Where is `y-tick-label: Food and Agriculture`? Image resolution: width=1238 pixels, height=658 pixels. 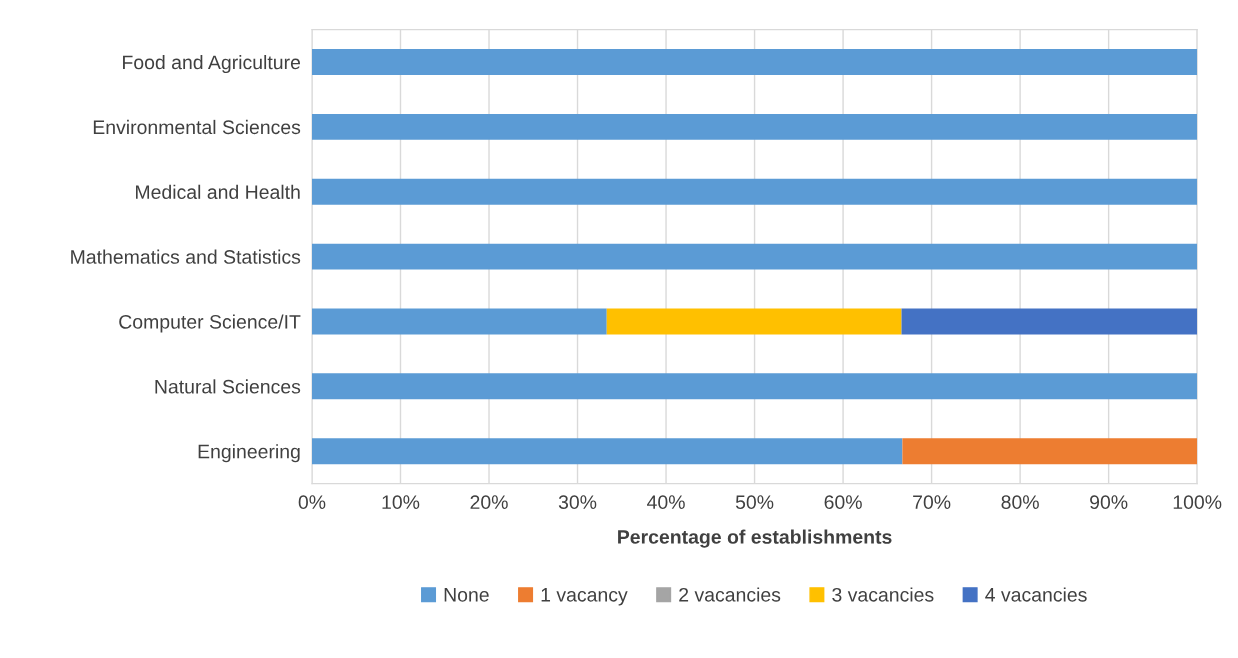 y-tick-label: Food and Agriculture is located at coordinates (212, 64).